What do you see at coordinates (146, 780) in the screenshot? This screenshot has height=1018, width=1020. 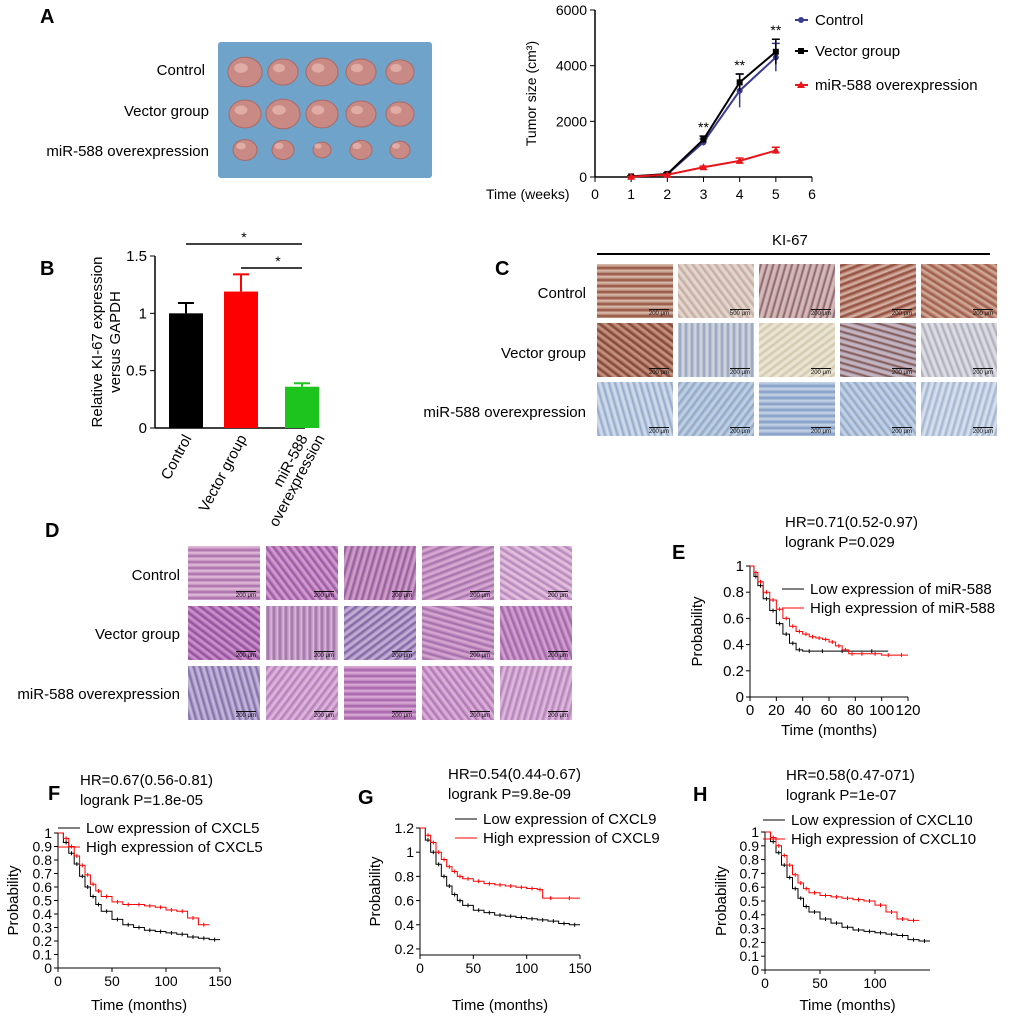 I see `stat-label: HR=0.67(0.56-0.81)` at bounding box center [146, 780].